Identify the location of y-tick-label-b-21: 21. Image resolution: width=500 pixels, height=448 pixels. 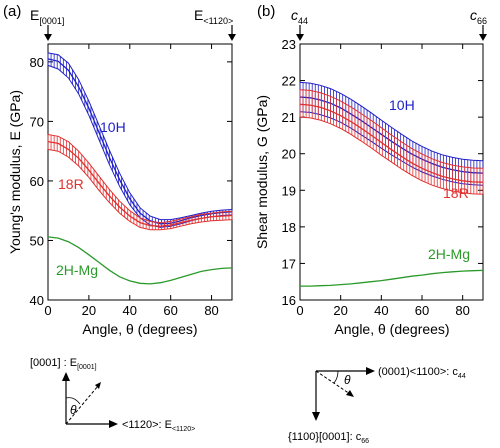
(289, 117).